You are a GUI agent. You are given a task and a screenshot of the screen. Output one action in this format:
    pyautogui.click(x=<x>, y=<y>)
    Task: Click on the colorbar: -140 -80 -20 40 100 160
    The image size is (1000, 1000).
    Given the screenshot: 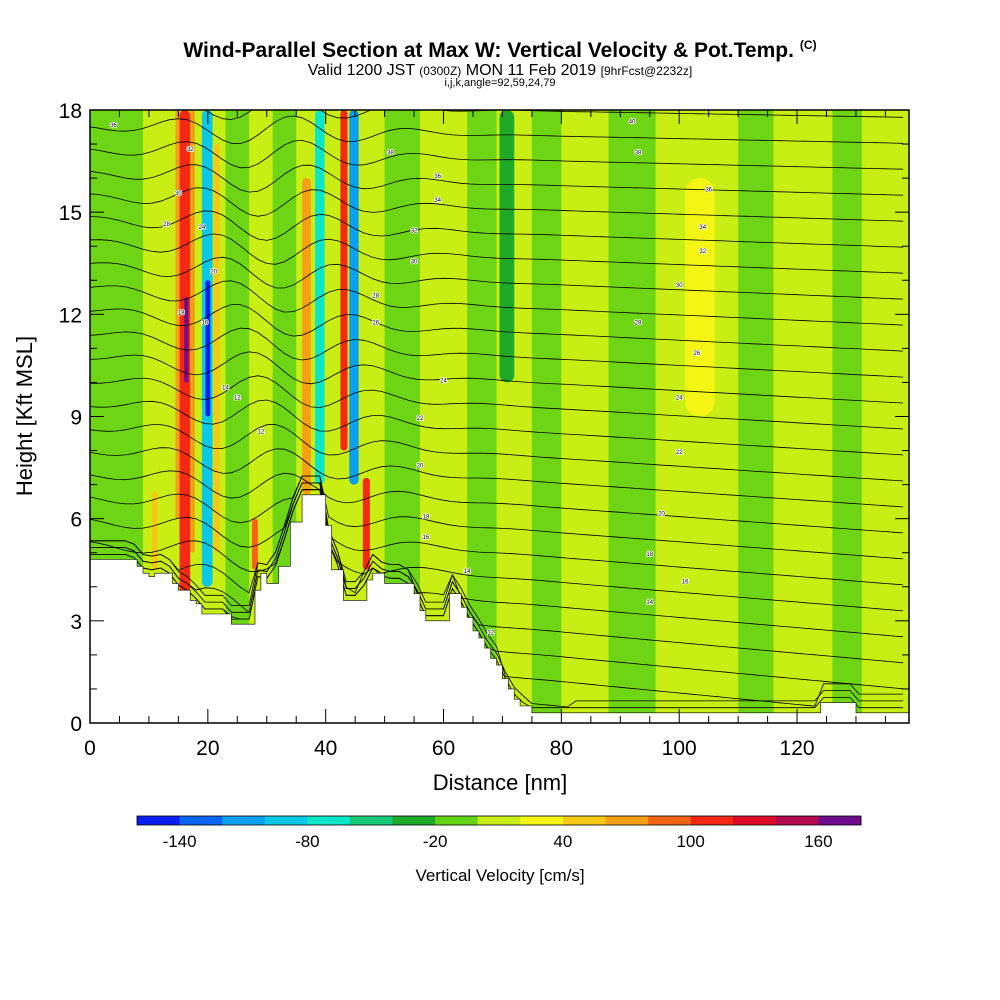 What is the action you would take?
    pyautogui.click(x=499, y=833)
    